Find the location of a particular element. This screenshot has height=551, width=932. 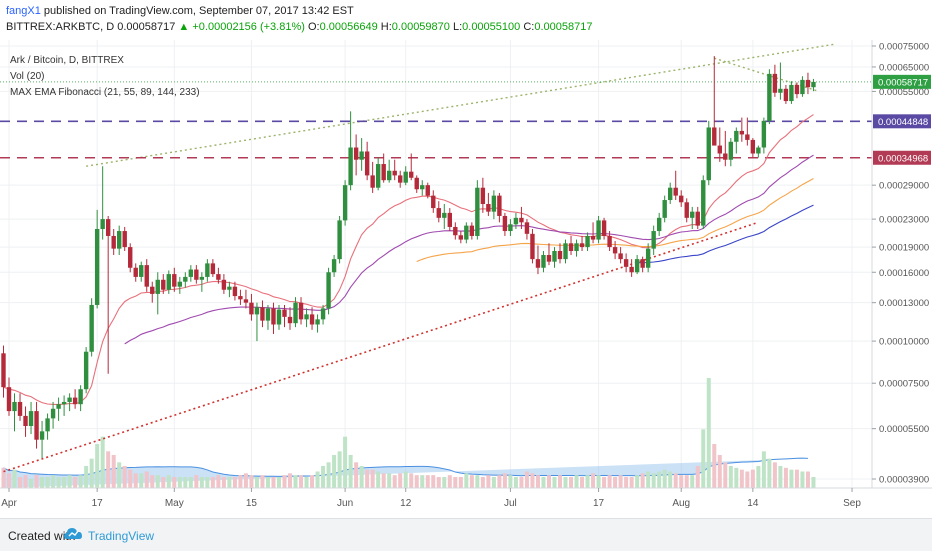

time-tick-label: Apr is located at coordinates (9, 503).